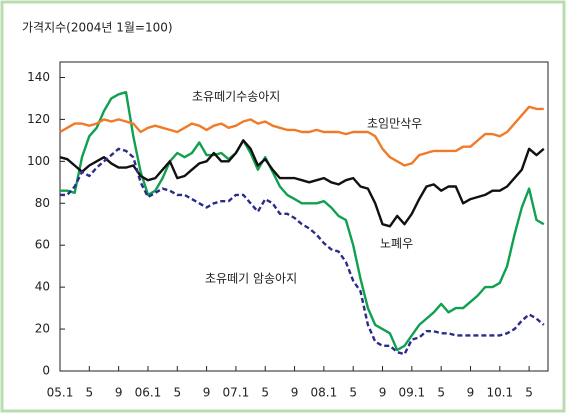  I want to click on x-tick-label: 08.1, so click(324, 393).